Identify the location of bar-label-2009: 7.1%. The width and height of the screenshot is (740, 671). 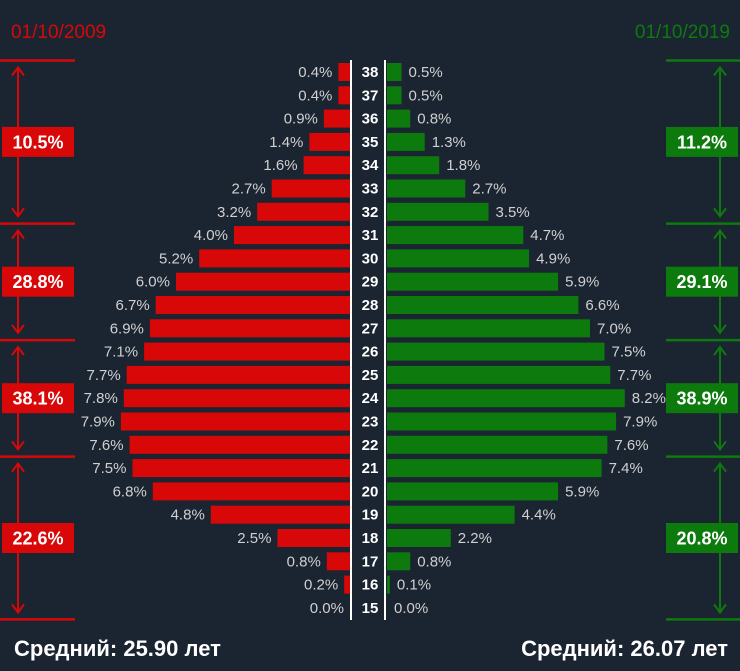
(121, 352).